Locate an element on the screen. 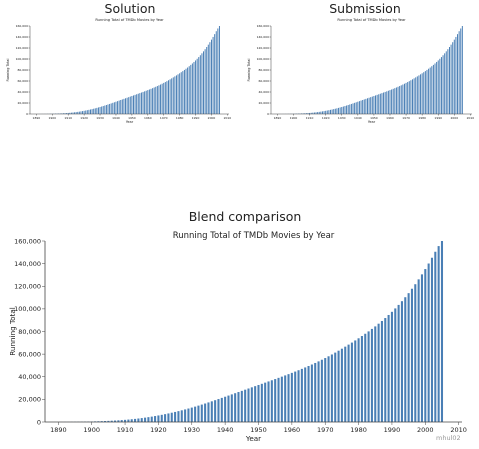 The image size is (479, 449). watermark: mhul02 is located at coordinates (448, 438).